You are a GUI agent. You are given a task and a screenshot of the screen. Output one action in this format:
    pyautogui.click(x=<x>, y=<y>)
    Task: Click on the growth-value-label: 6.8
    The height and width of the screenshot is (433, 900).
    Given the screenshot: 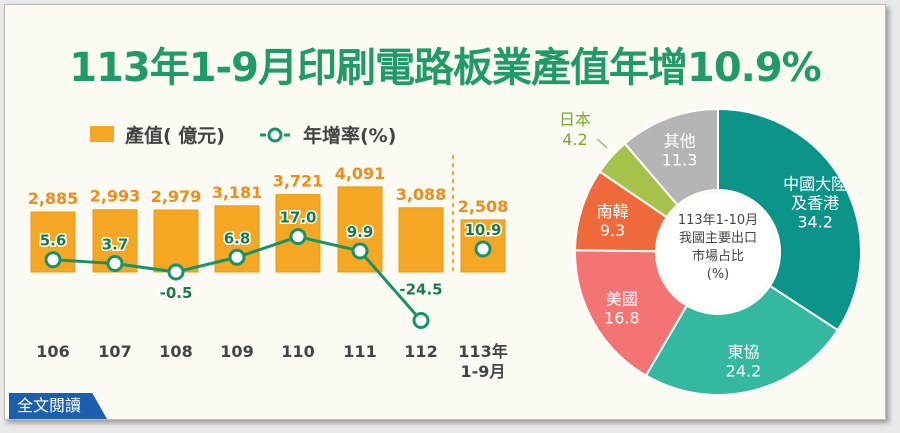 What is the action you would take?
    pyautogui.click(x=237, y=238)
    